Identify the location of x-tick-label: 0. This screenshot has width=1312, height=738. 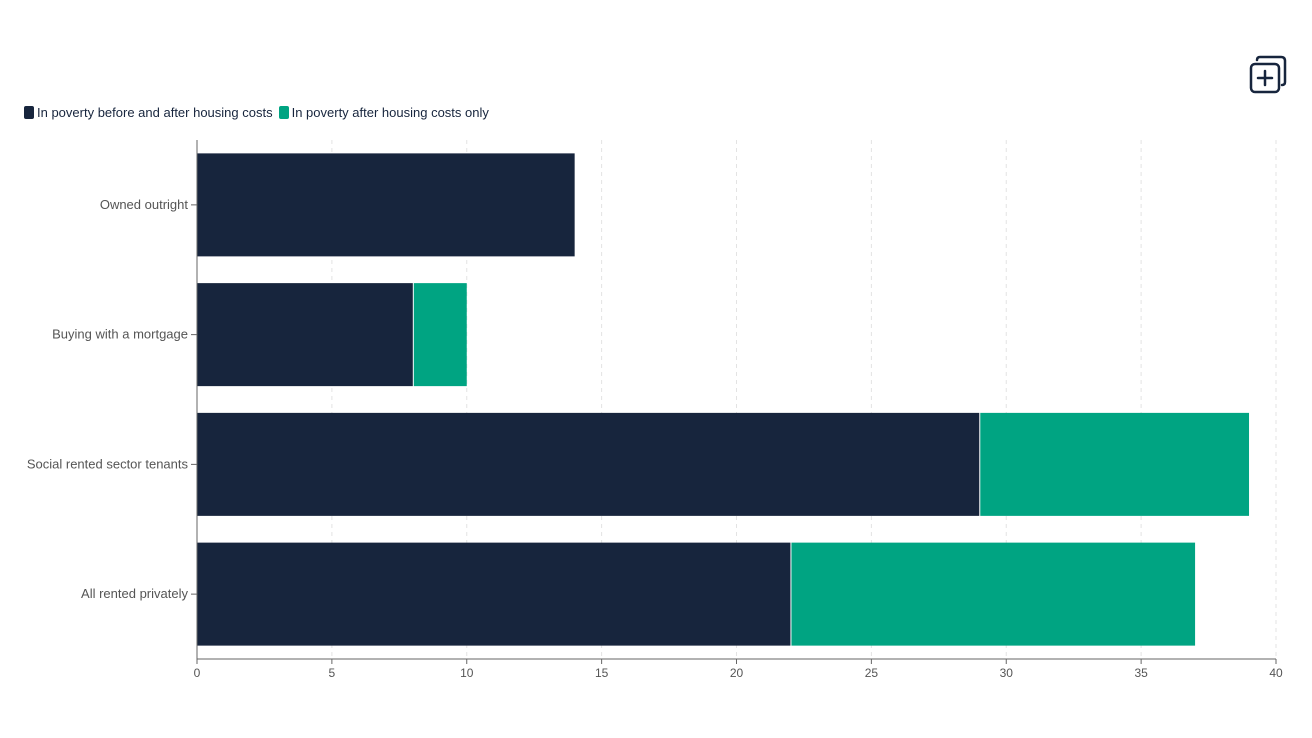
(197, 673).